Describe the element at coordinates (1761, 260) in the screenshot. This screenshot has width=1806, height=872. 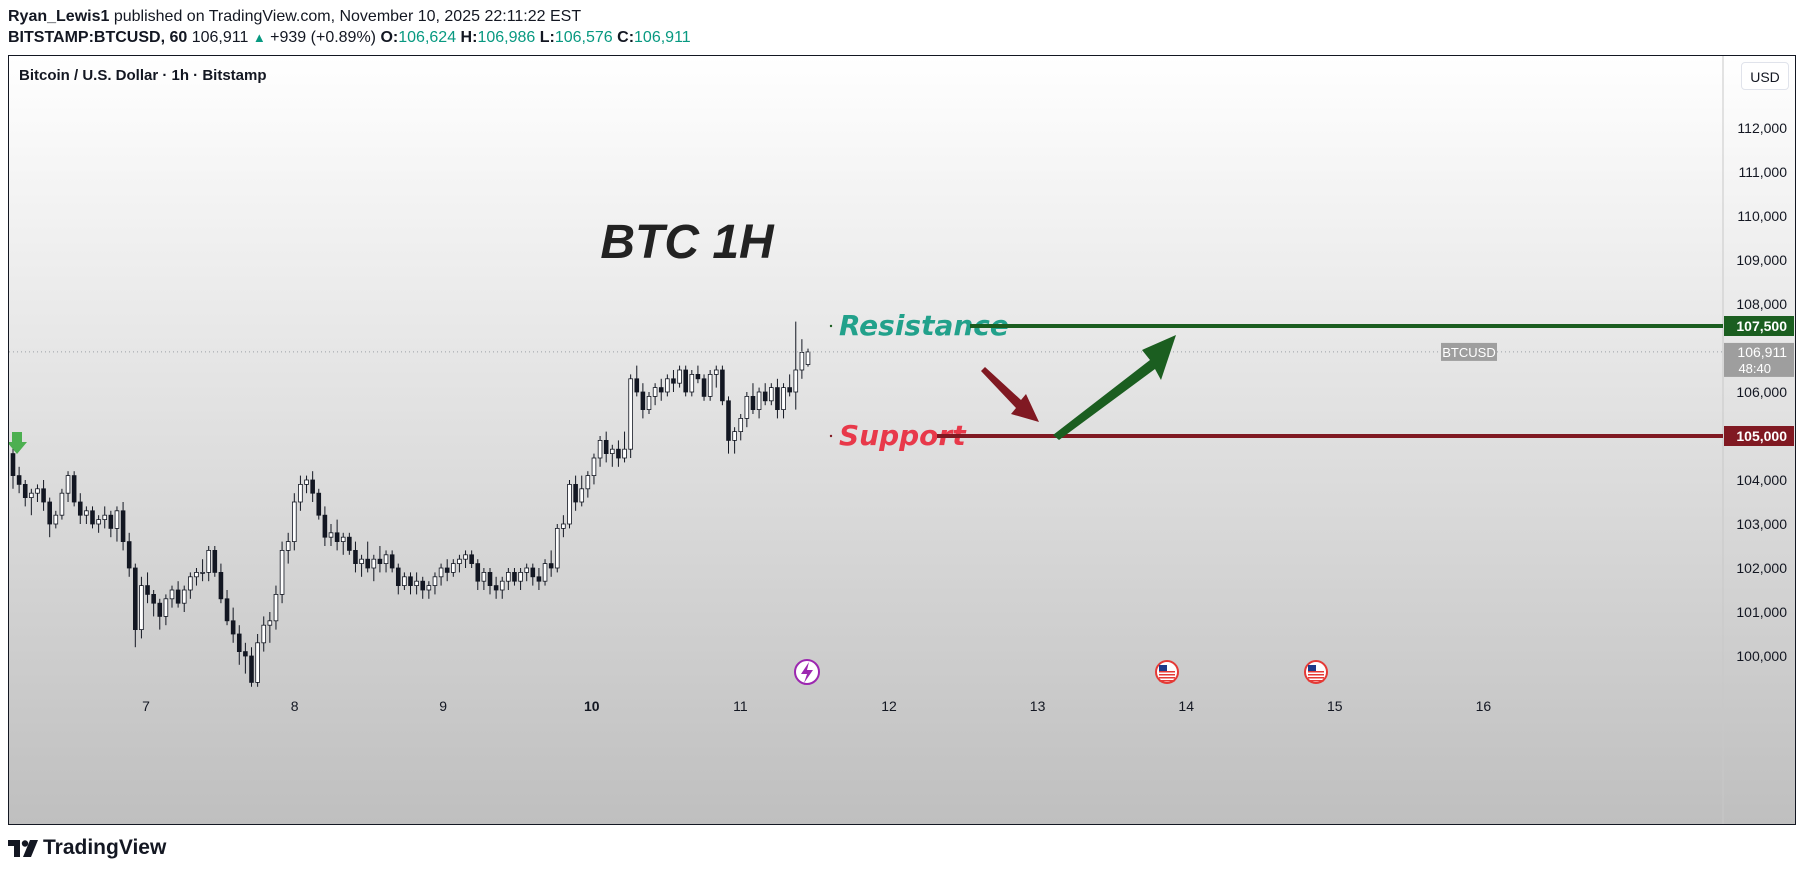
I see `y-tick-label: 109,000` at that location.